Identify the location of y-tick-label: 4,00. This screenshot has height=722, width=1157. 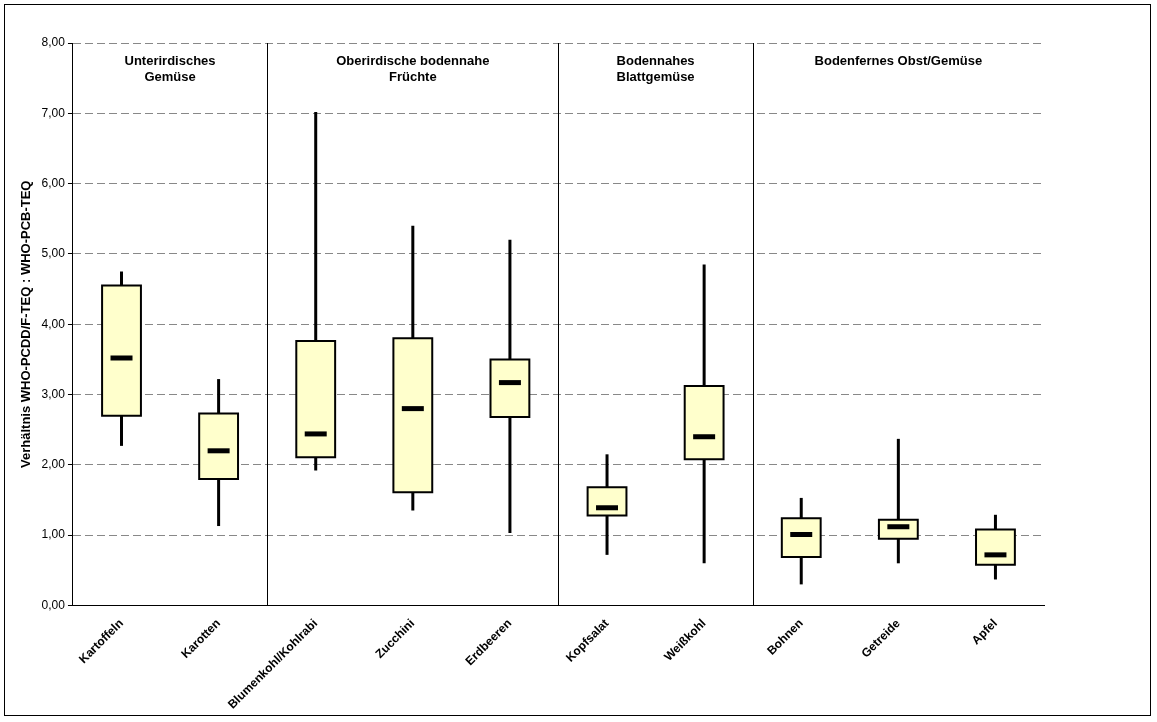
(53, 323).